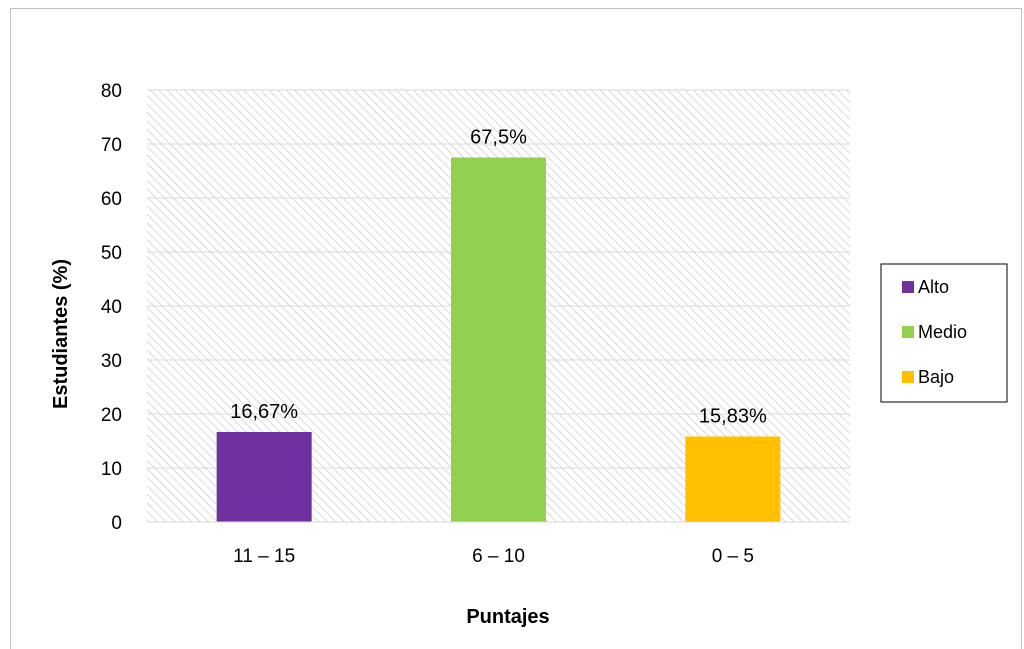 The image size is (1024, 649). Describe the element at coordinates (111, 199) in the screenshot. I see `y-tick-label: 60` at that location.